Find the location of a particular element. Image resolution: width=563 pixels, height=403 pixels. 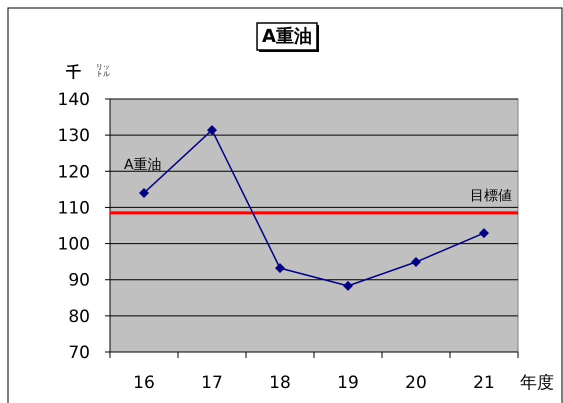

chart-title: A重油 is located at coordinates (287, 36).